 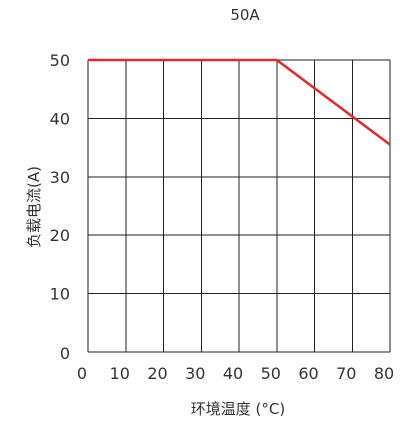 What do you see at coordinates (384, 373) in the screenshot?
I see `x-tick-label: 80` at bounding box center [384, 373].